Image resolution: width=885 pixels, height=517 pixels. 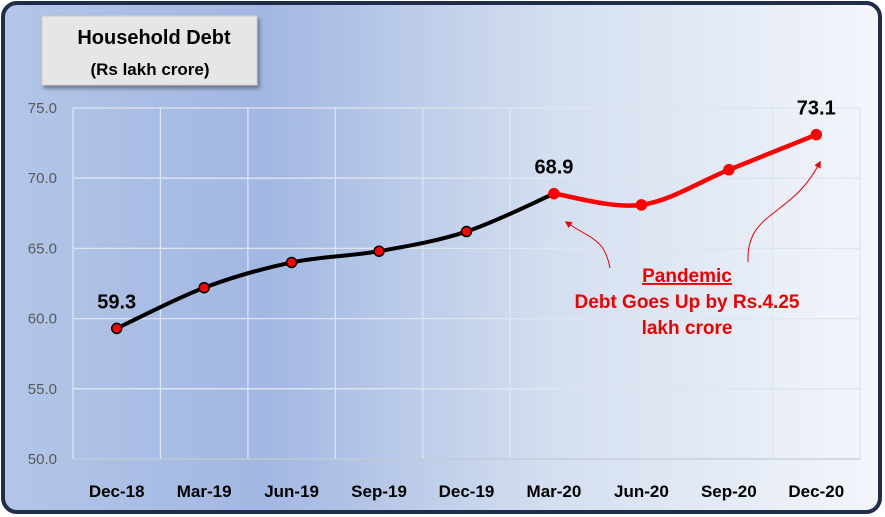 What do you see at coordinates (335, 261) in the screenshot?
I see `pre-pandemic-line` at bounding box center [335, 261].